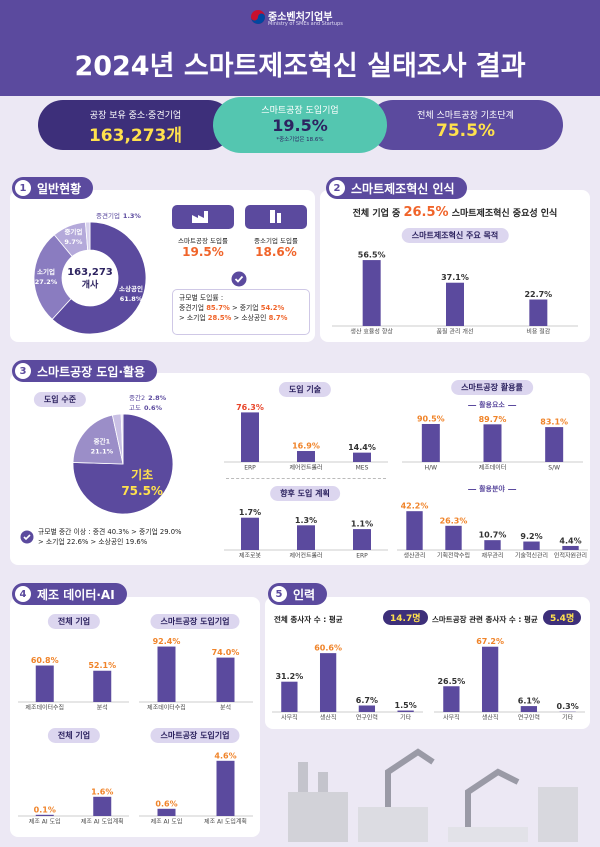  Describe the element at coordinates (258, 17) in the screenshot. I see `ministry-logo` at that location.